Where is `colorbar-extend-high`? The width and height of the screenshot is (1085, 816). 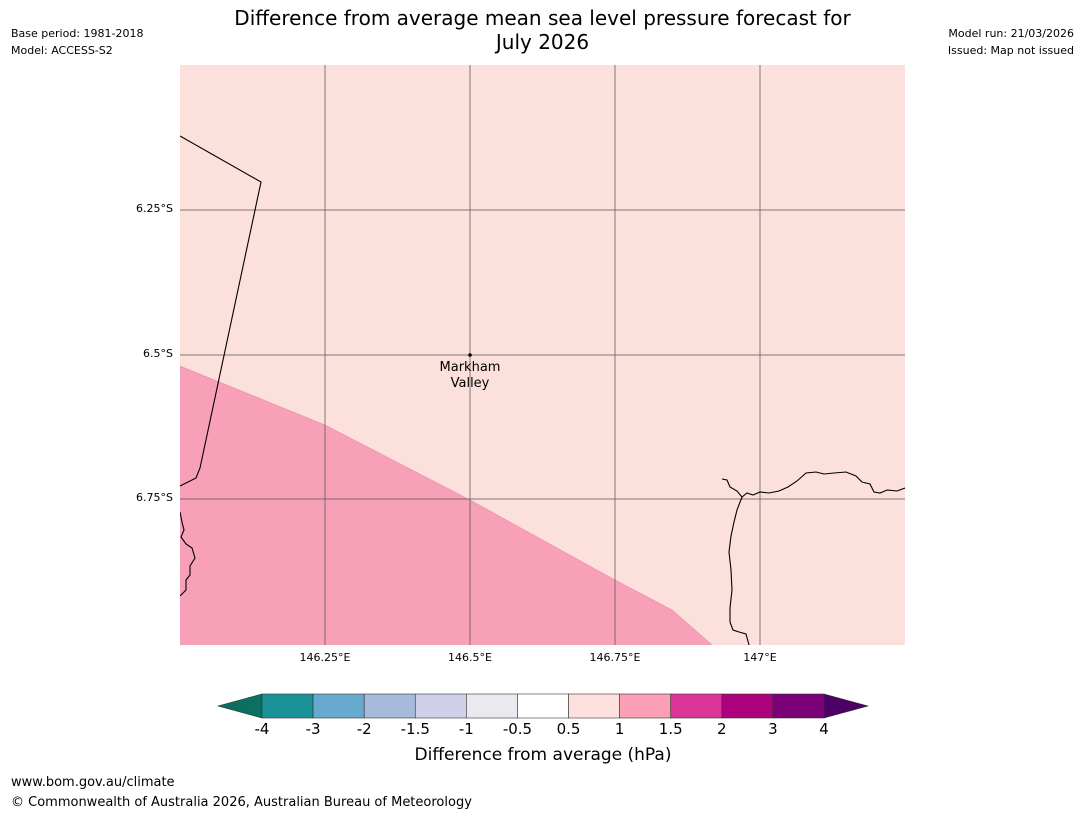 colorbar-extend-high is located at coordinates (846, 706).